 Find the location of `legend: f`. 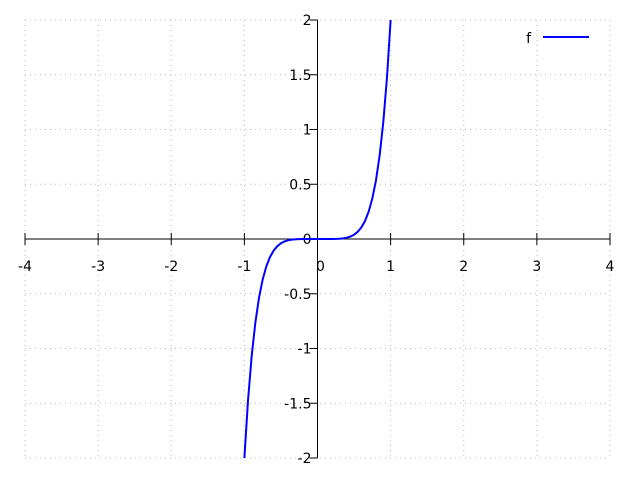

legend: f is located at coordinates (557, 39).